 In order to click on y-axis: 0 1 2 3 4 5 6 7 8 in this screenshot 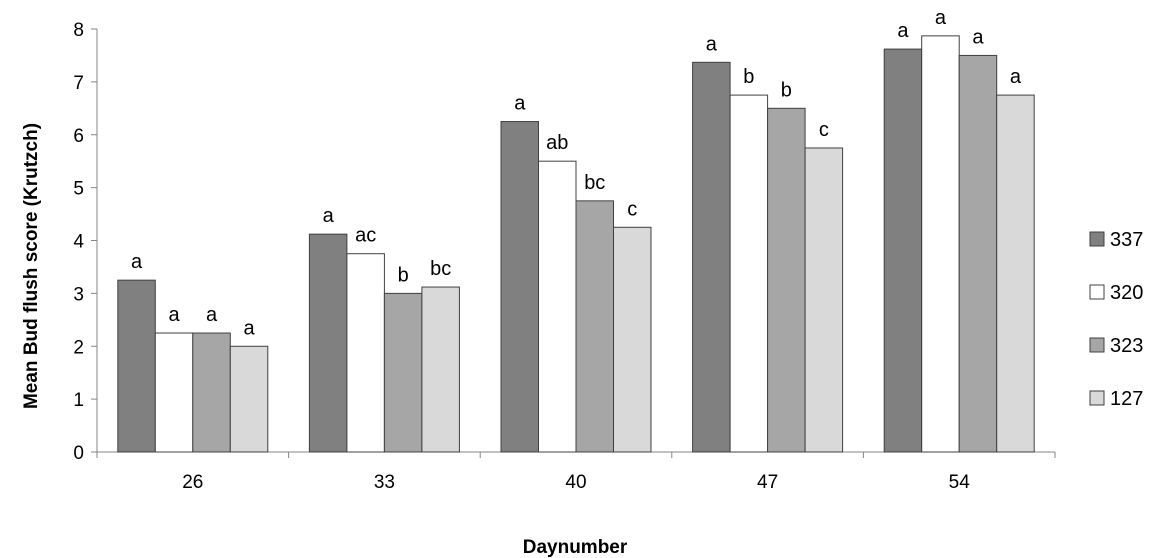, I will do `click(85, 242)`.